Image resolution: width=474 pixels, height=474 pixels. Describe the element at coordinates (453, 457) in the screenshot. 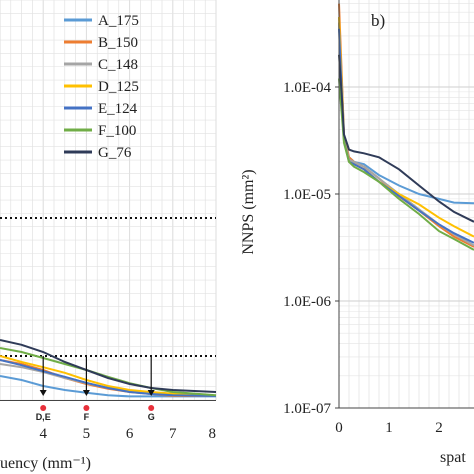

I see `panel-b-x-axis-label: spat` at that location.